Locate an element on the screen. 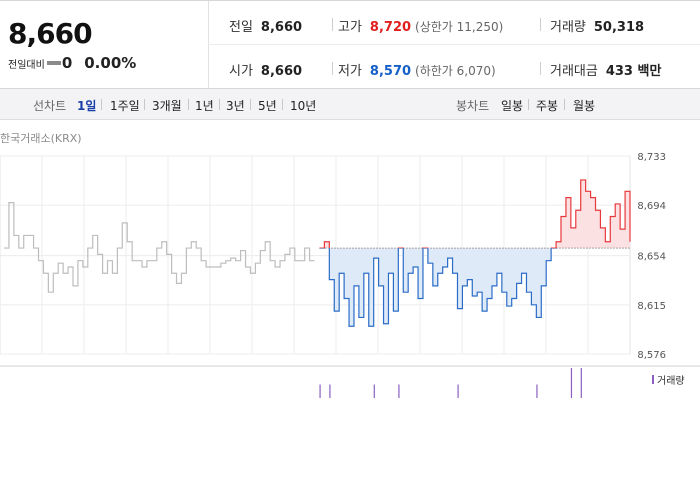  y-tick-label: 8,615 is located at coordinates (651, 306).